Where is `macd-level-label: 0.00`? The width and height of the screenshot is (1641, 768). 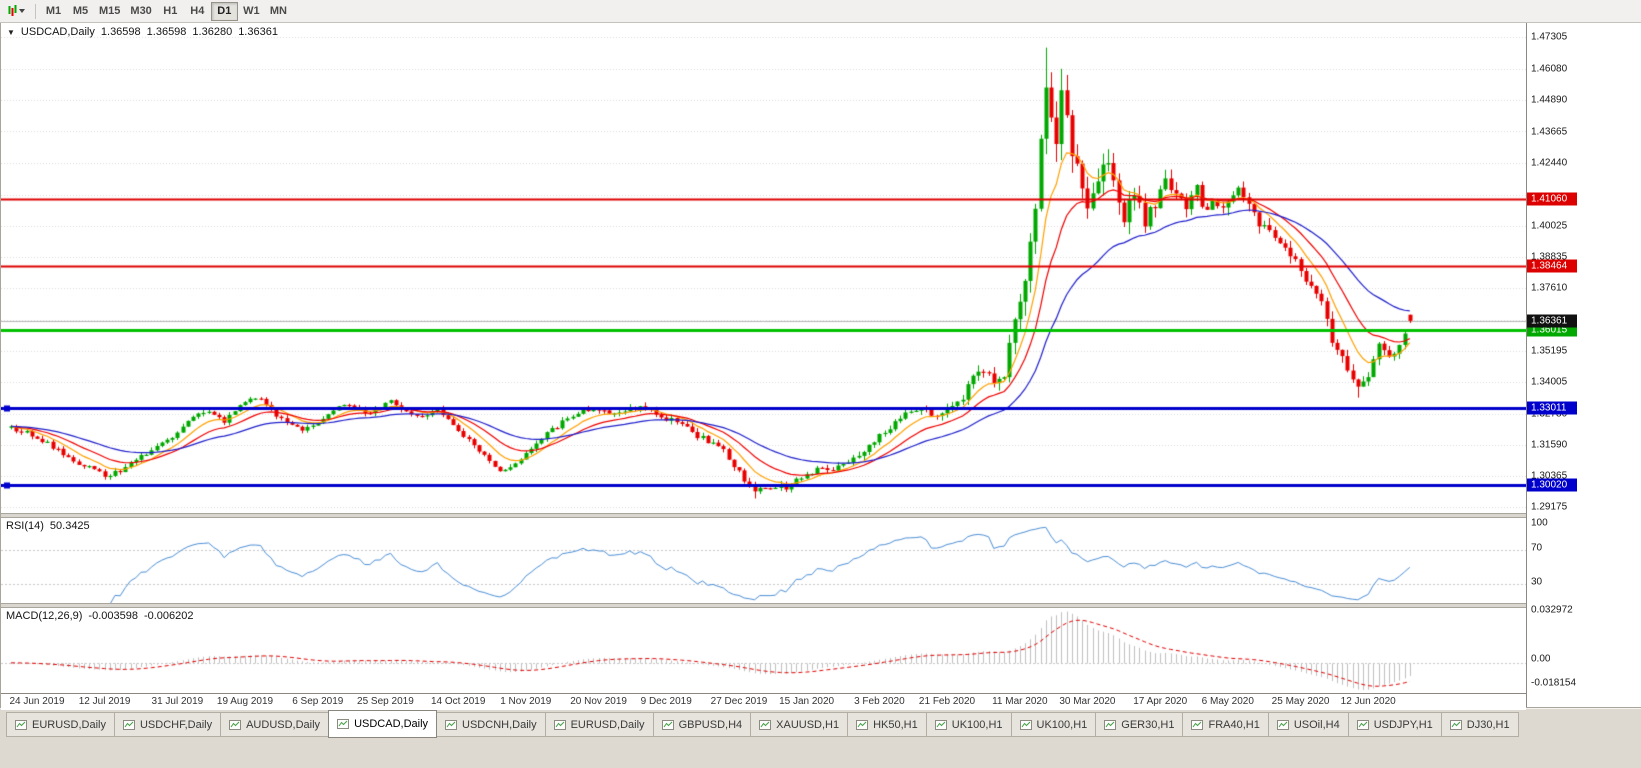
macd-level-label: 0.00 is located at coordinates (1541, 659).